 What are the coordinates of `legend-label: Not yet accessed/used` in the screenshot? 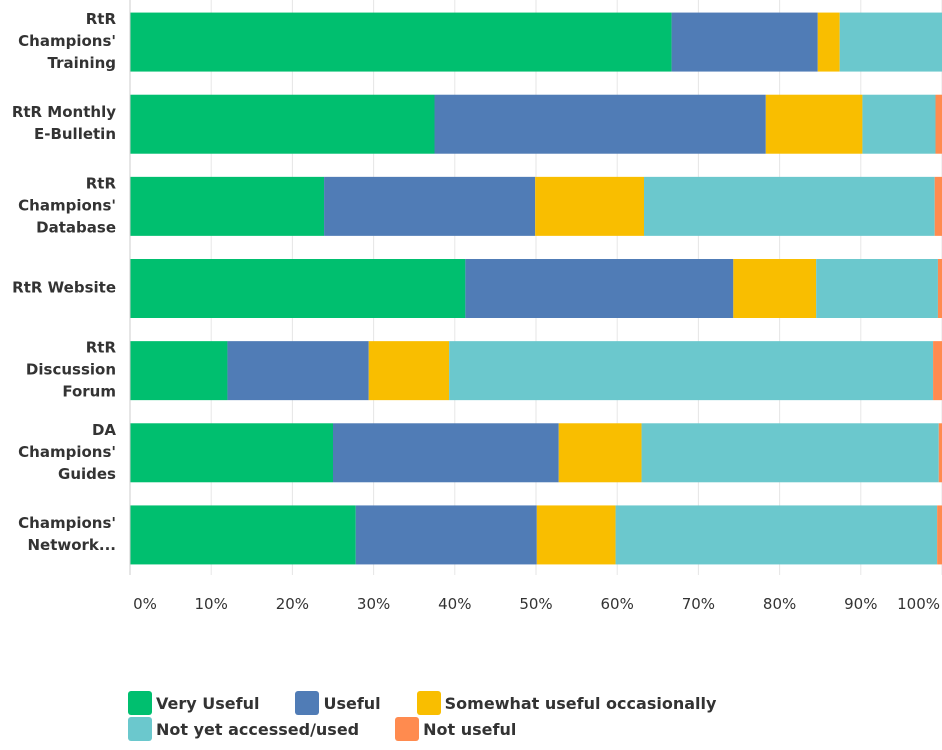 It's located at (258, 729).